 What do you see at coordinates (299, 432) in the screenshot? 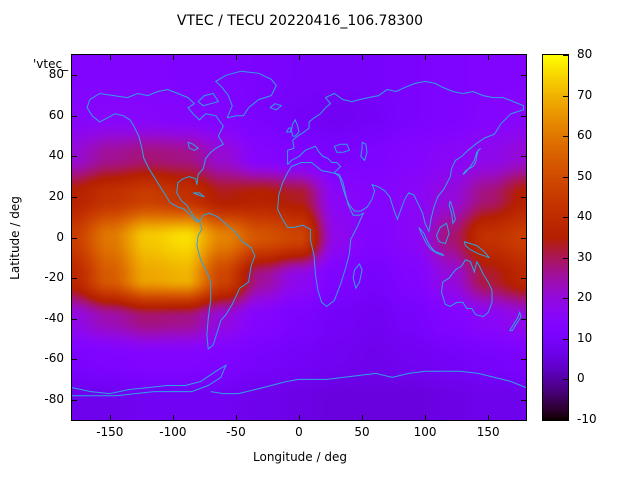
I see `x-tick-label: 0` at bounding box center [299, 432].